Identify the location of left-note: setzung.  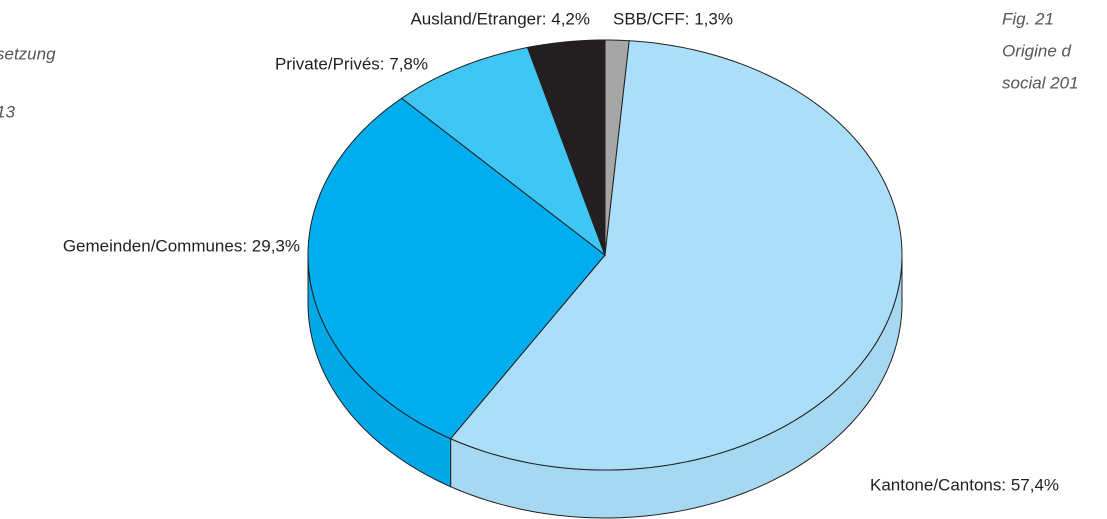
(28, 53).